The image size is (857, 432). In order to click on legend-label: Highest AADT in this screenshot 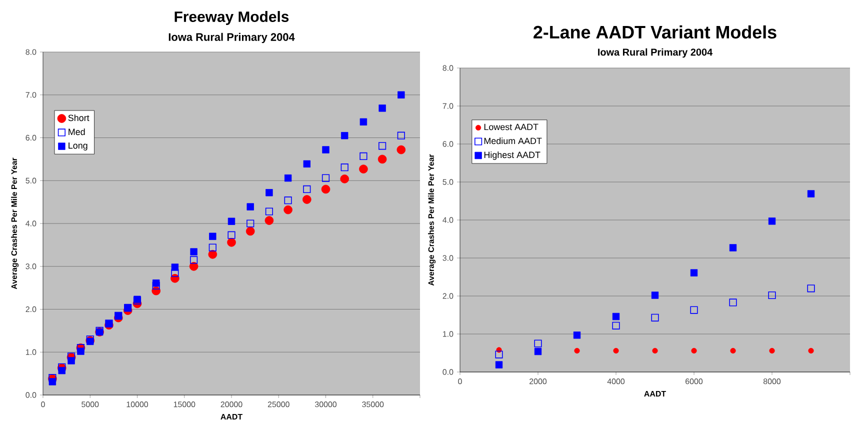, I will do `click(512, 155)`.